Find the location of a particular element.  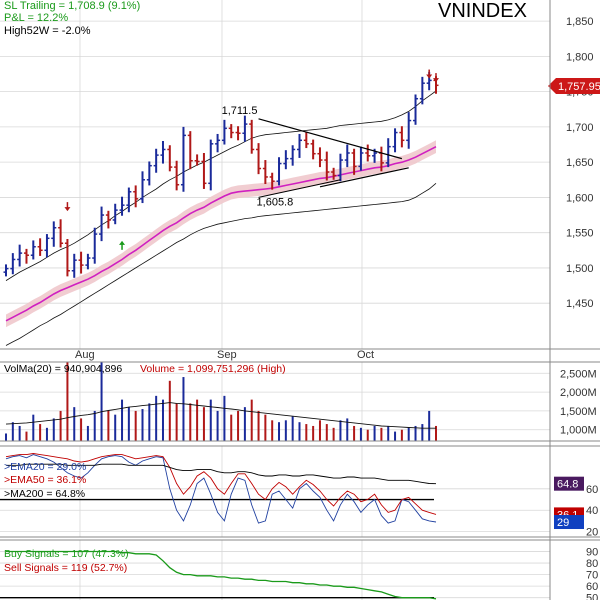

last-price-label: 1,757.95 is located at coordinates (579, 87).